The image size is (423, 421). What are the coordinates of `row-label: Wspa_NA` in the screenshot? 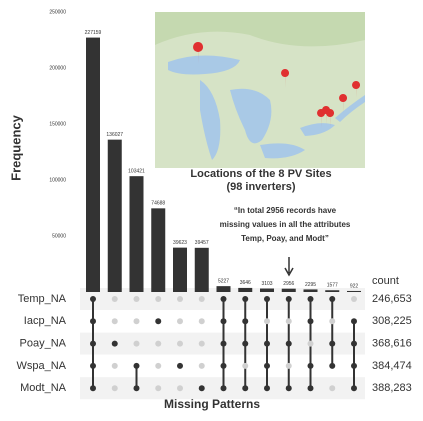 It's located at (41, 366).